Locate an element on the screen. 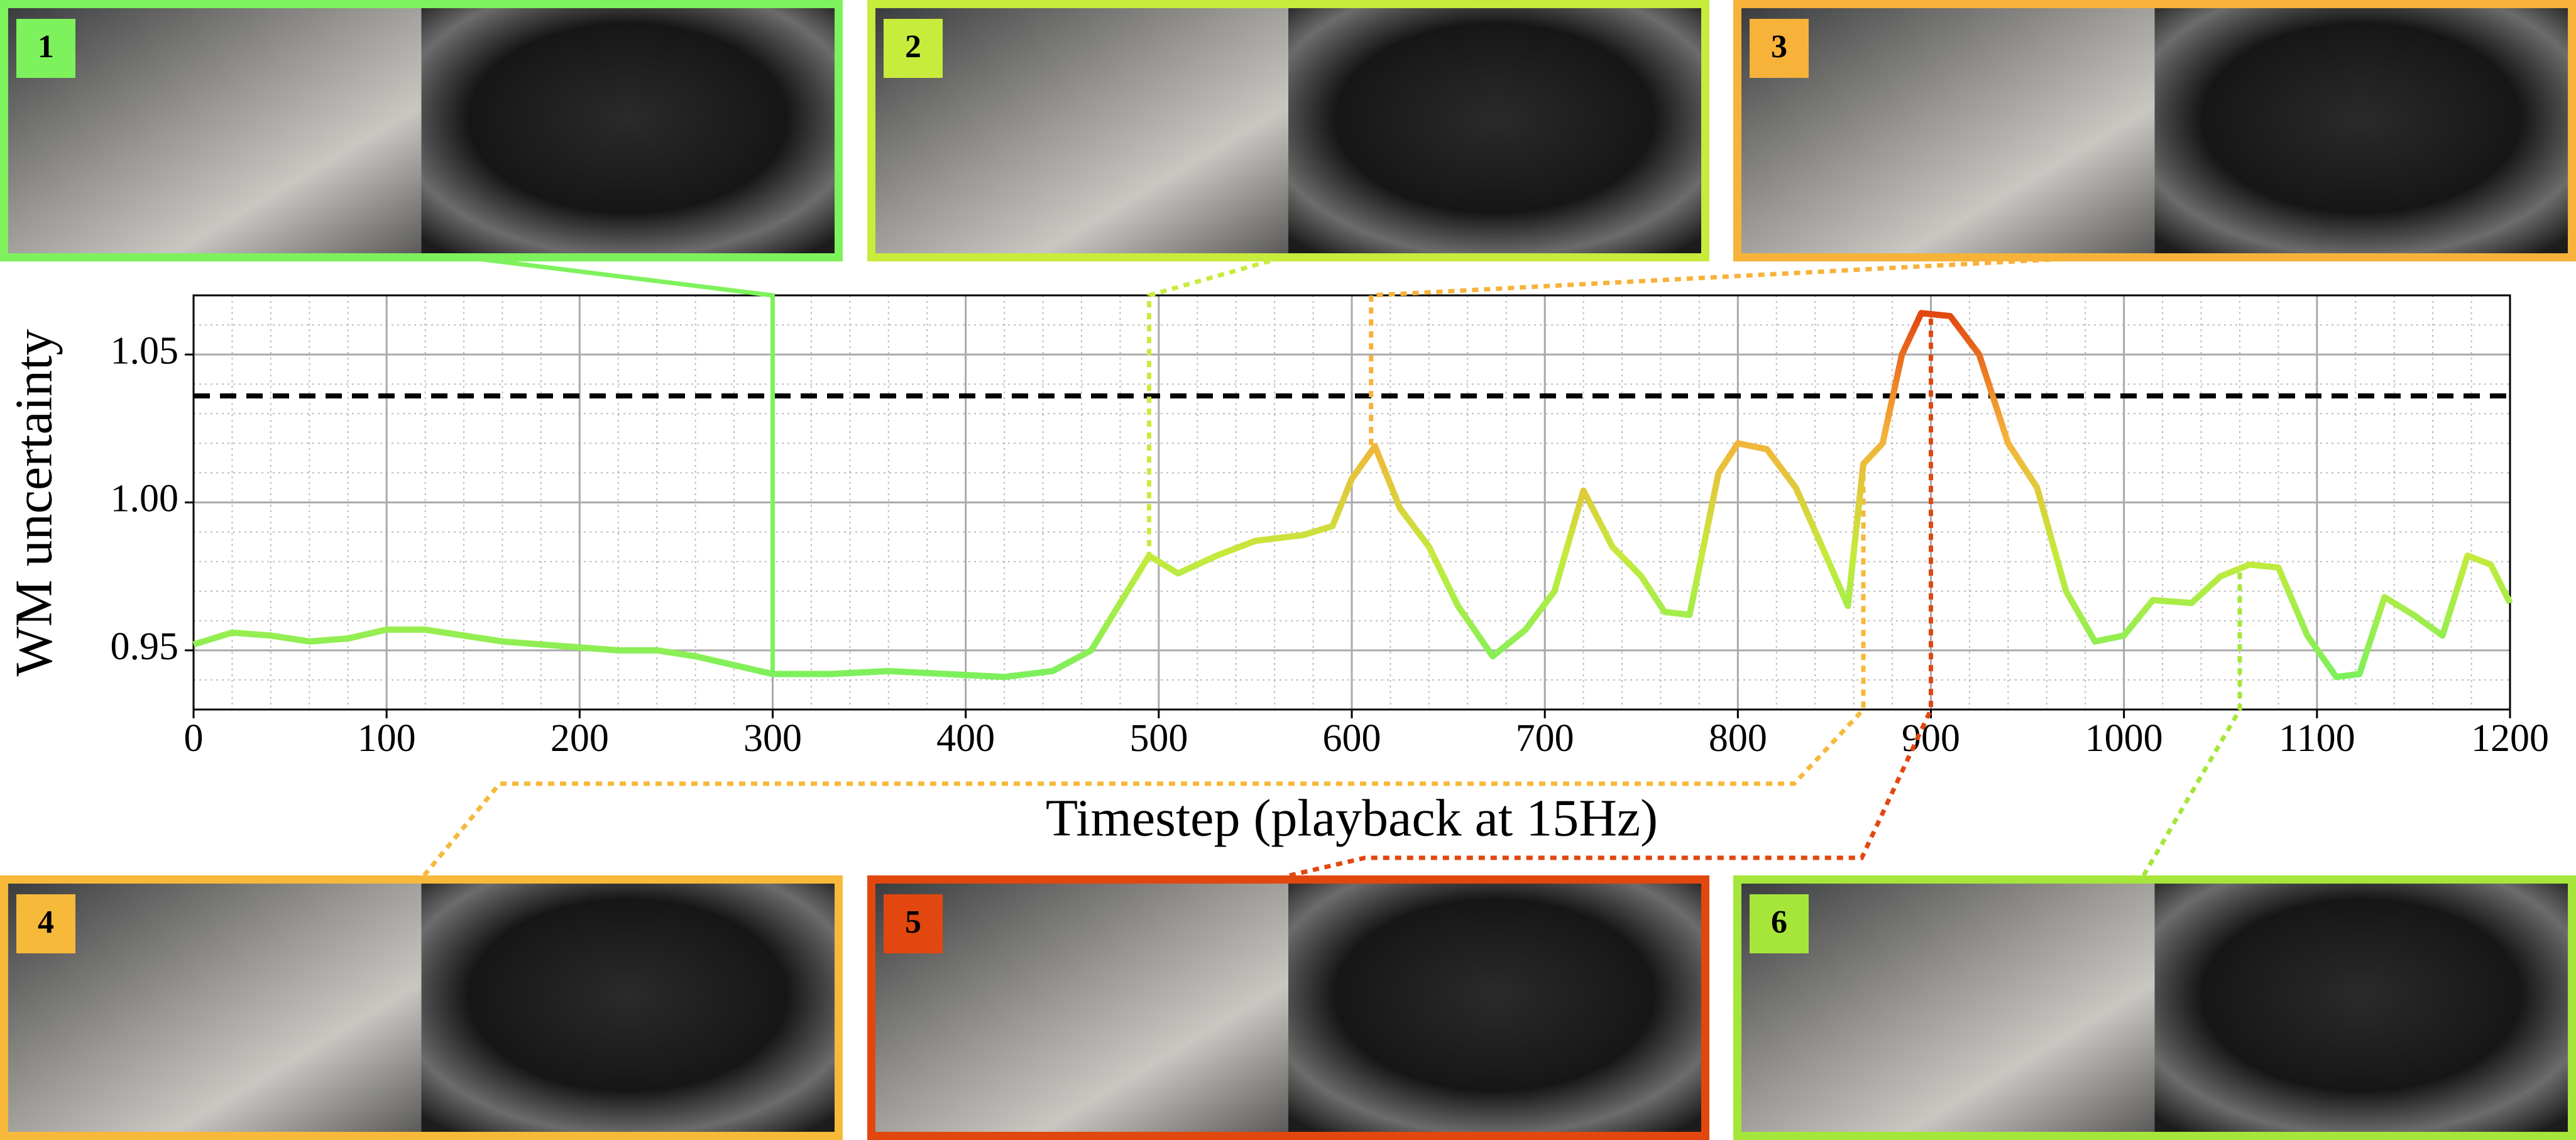 Image resolution: width=2576 pixels, height=1140 pixels. y-tick-label: 1.00 is located at coordinates (145, 499).